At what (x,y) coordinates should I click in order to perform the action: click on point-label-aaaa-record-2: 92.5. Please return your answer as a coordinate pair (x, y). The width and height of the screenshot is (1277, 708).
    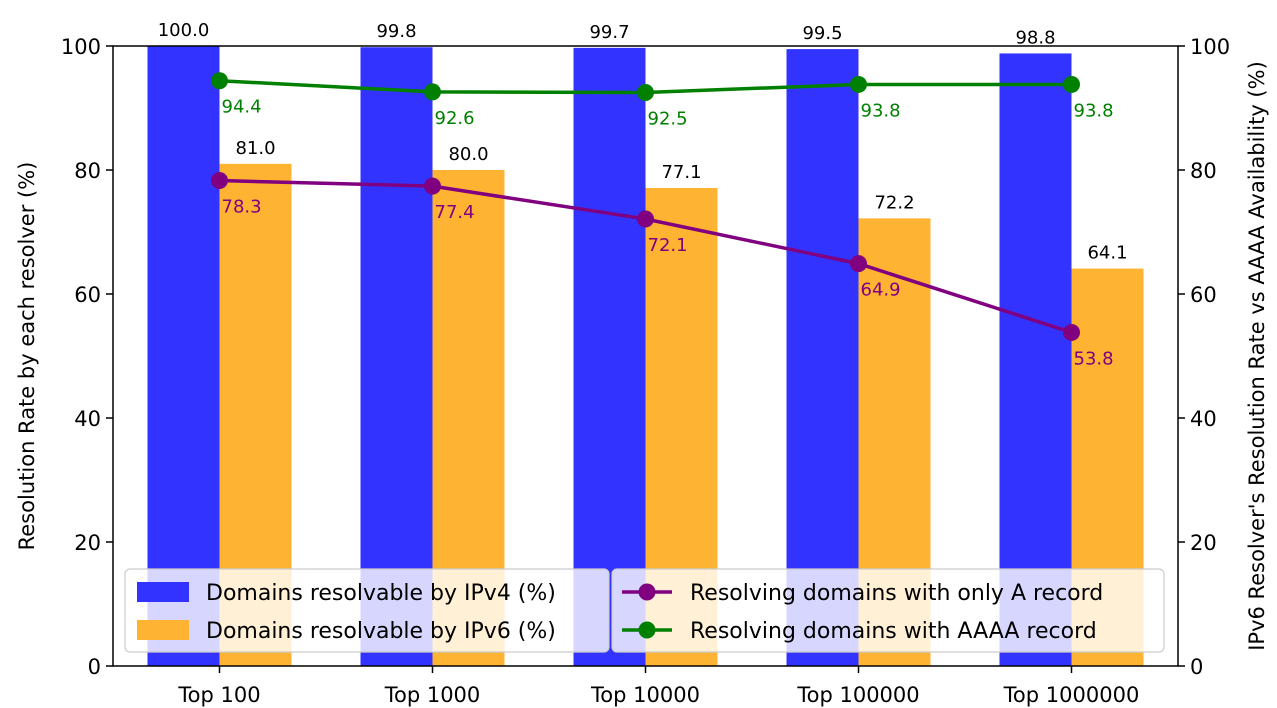
    Looking at the image, I should click on (668, 119).